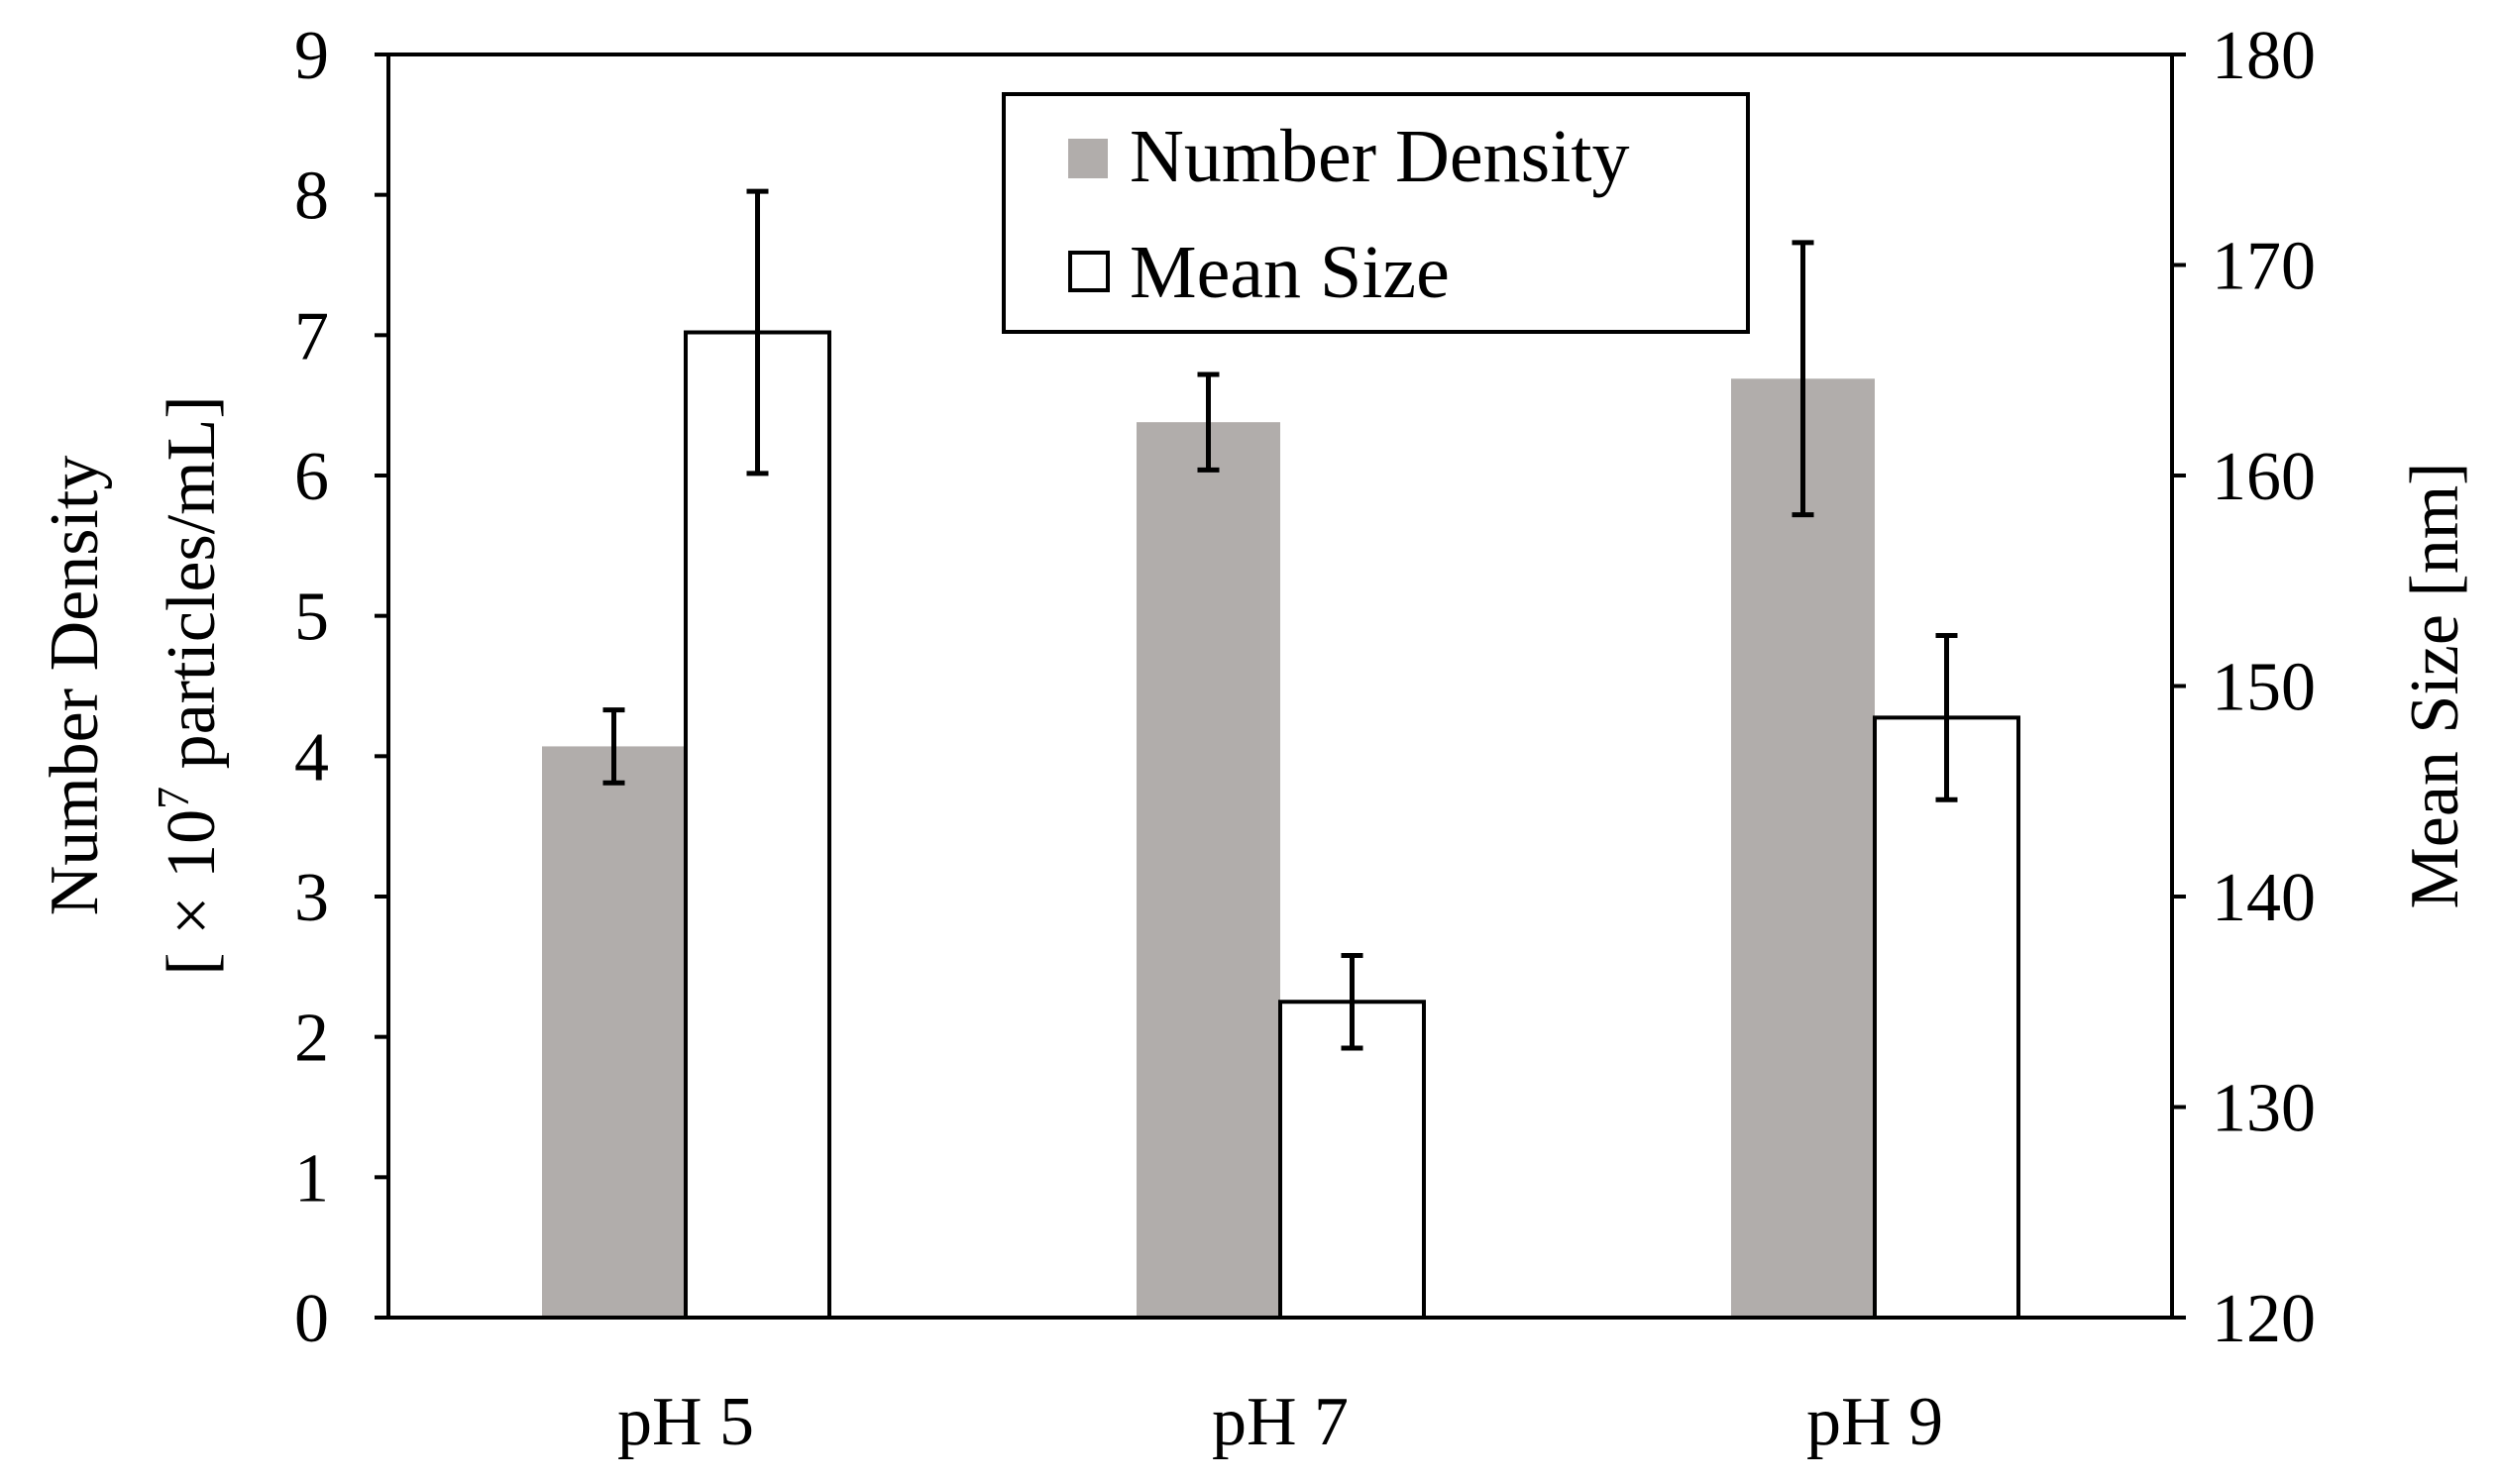  Describe the element at coordinates (312, 197) in the screenshot. I see `left-tick-label-8: 8` at that location.